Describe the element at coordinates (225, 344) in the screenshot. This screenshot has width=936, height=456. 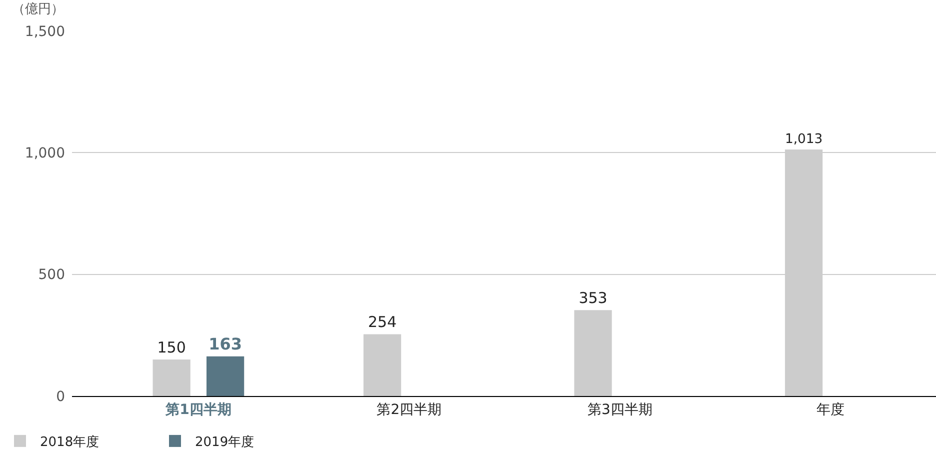
I see `data-label: 163` at that location.